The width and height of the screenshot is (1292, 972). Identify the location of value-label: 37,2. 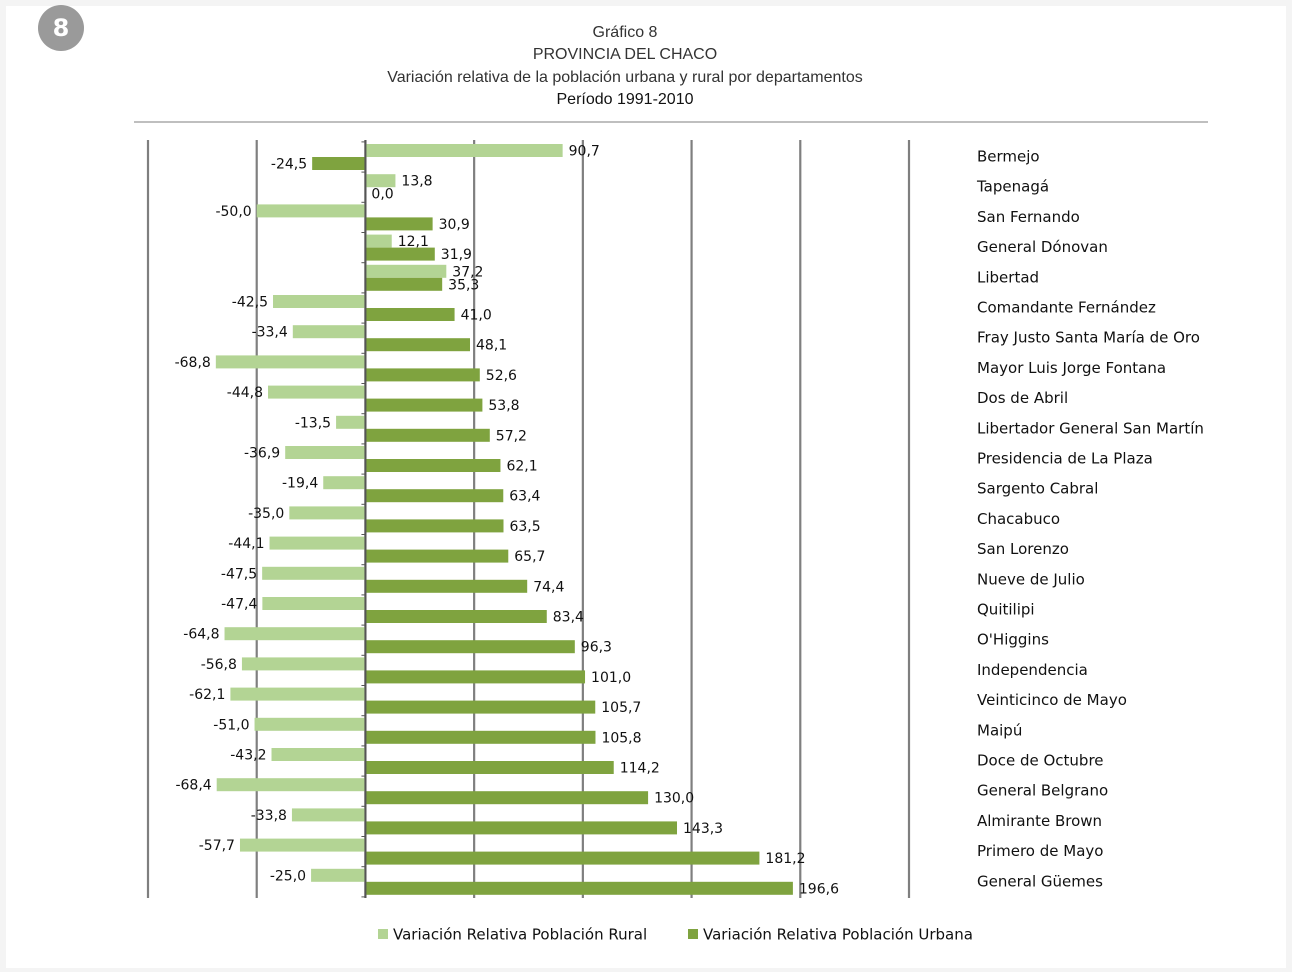
(467, 272).